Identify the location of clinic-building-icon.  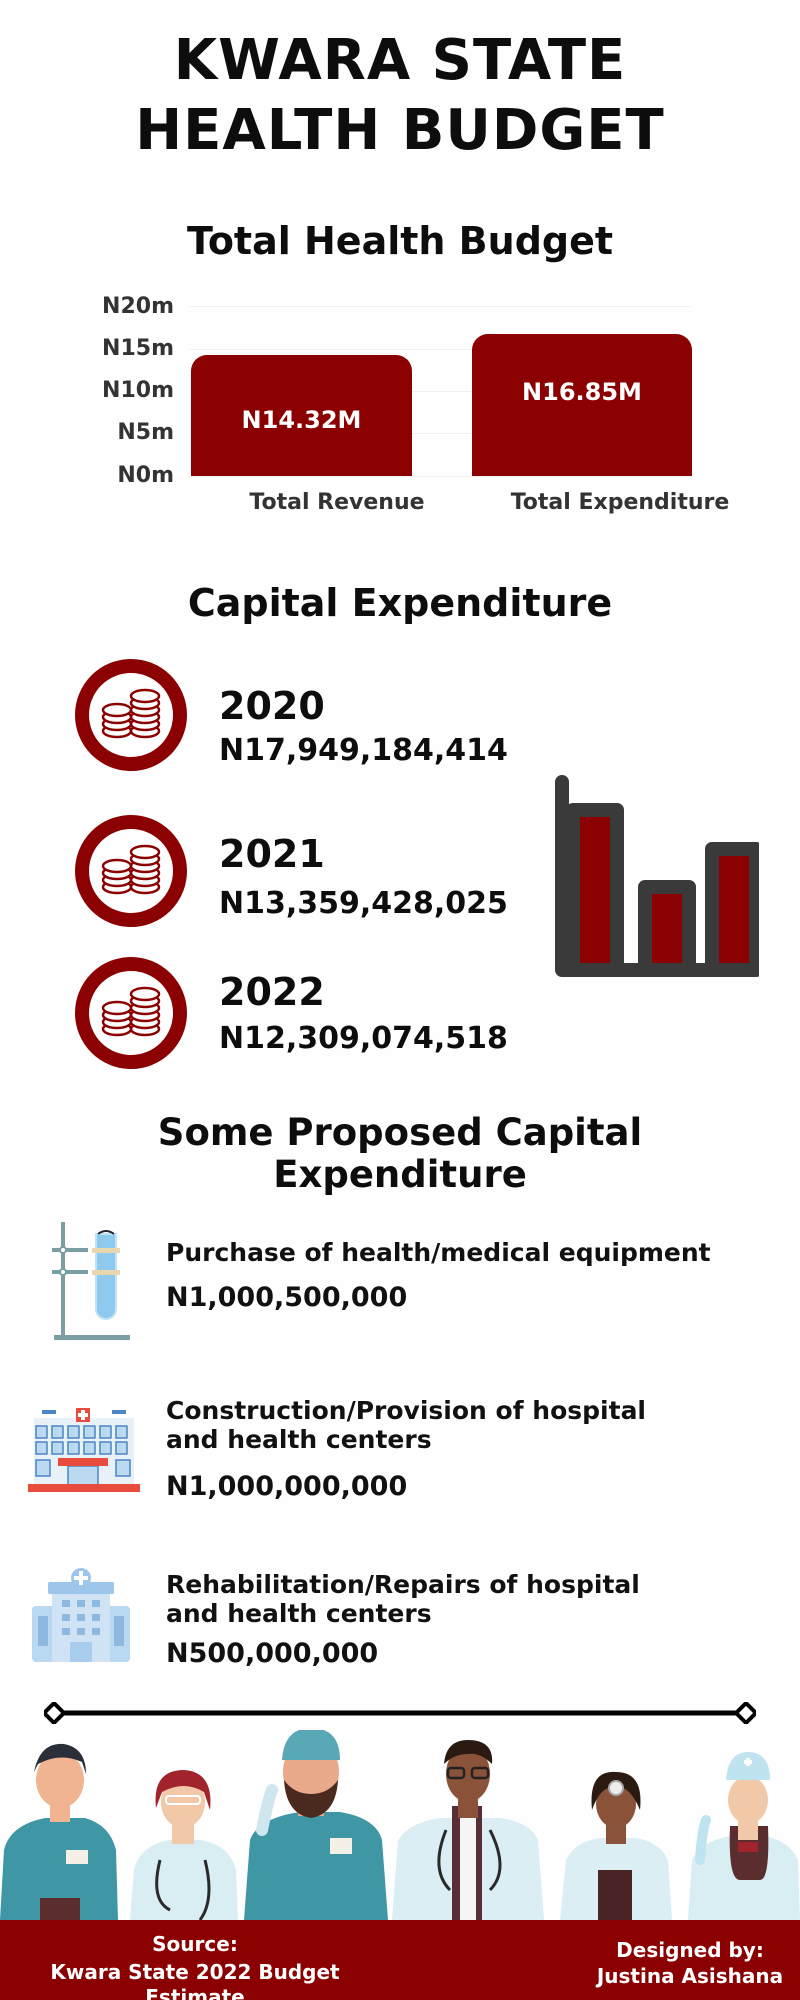
(81, 1615).